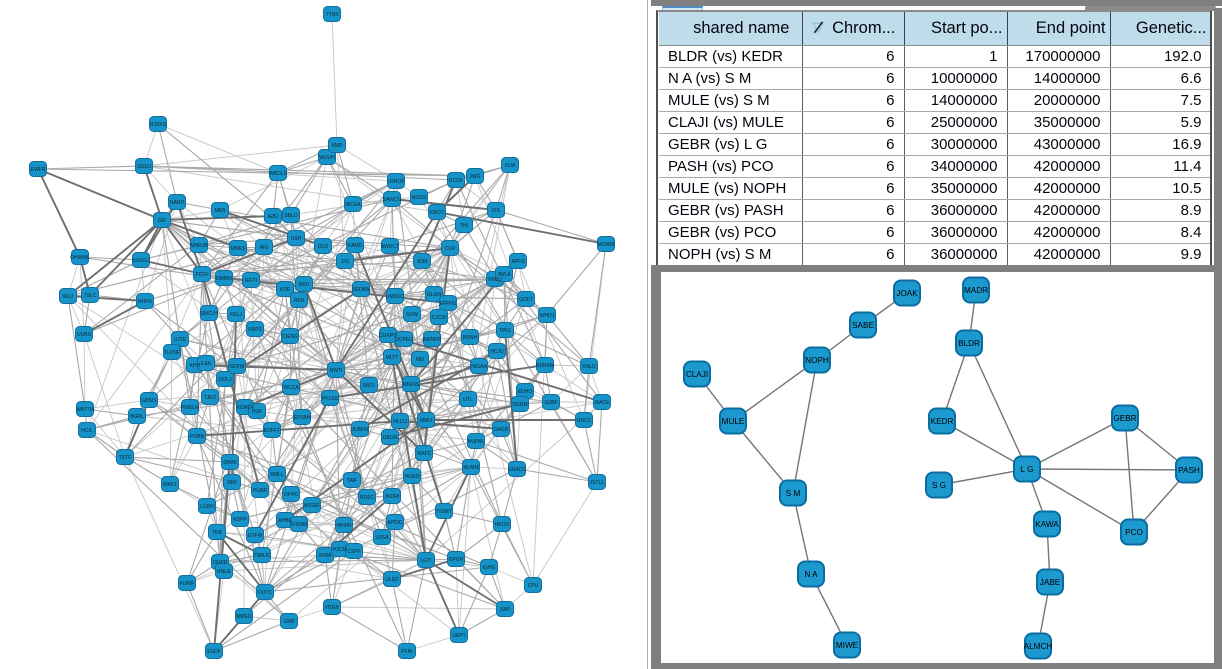 This screenshot has height=669, width=1222. What do you see at coordinates (510, 166) in the screenshot?
I see `svg-text: ISJA` at bounding box center [510, 166].